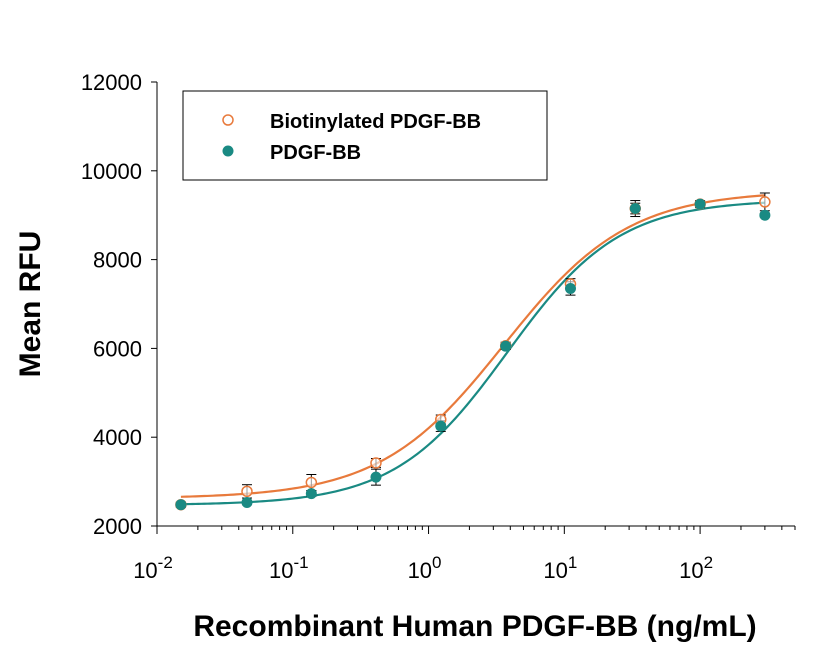 Image resolution: width=837 pixels, height=651 pixels. What do you see at coordinates (117, 348) in the screenshot?
I see `y-tick-label: 6000` at bounding box center [117, 348].